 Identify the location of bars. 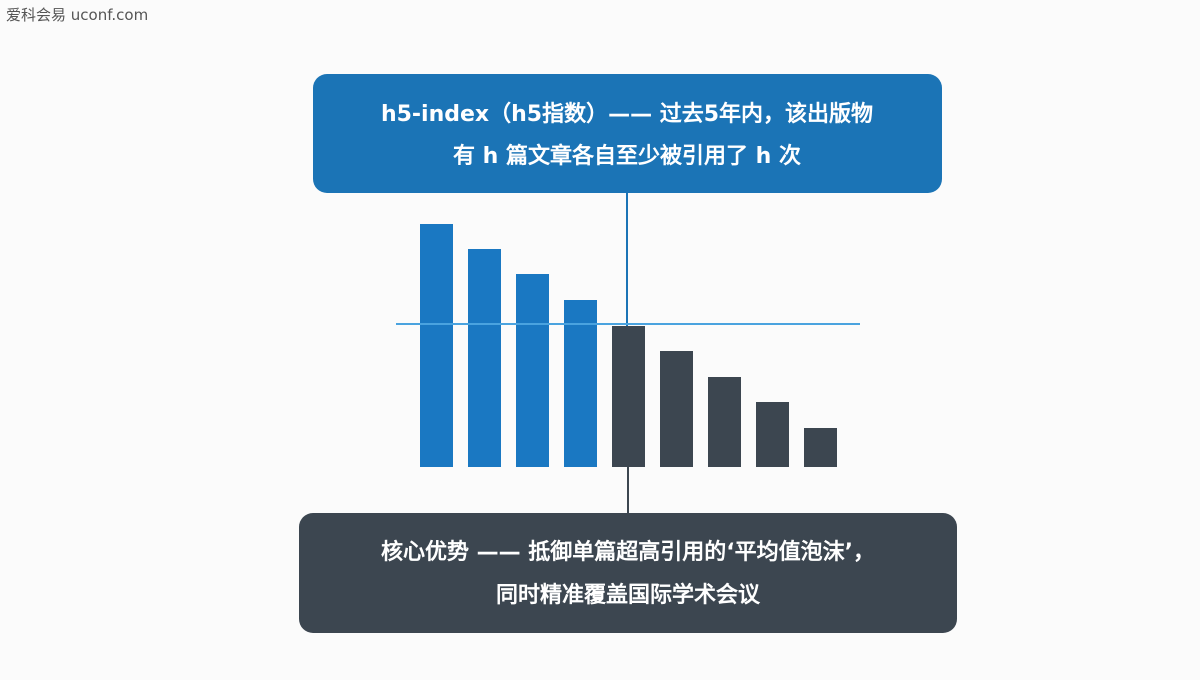
(628, 345).